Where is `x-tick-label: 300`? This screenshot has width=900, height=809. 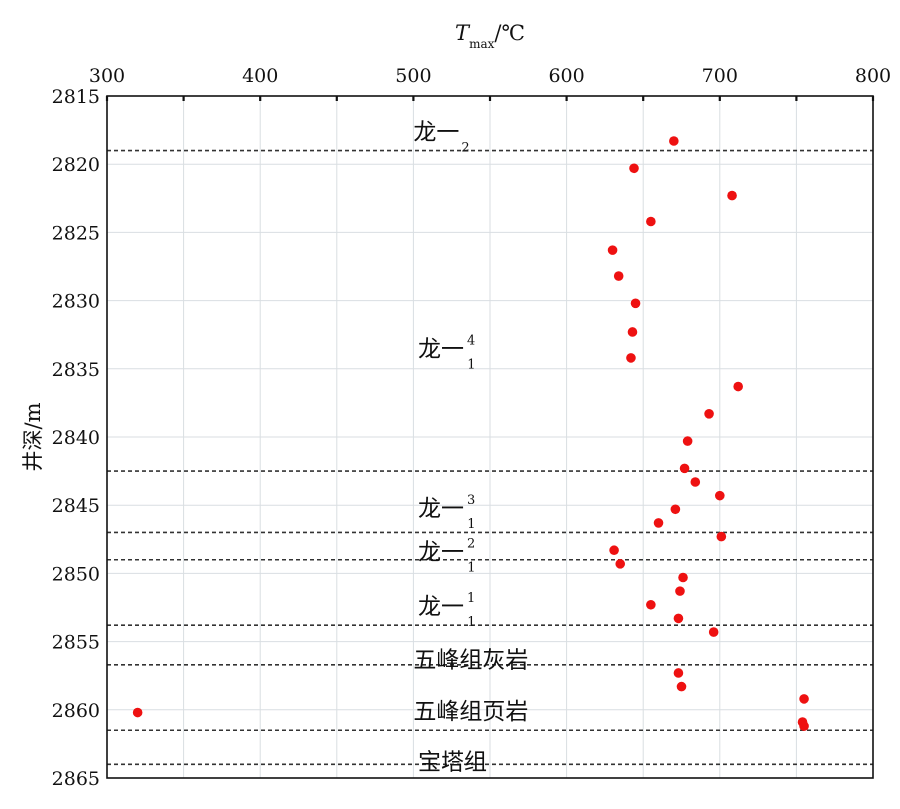 x-tick-label: 300 is located at coordinates (107, 76).